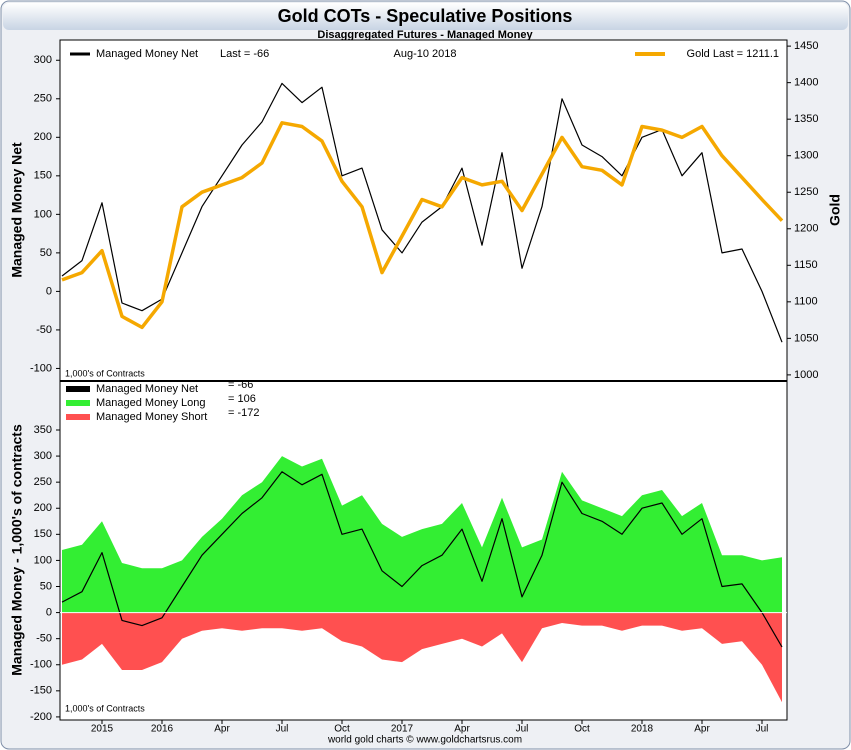 This screenshot has width=851, height=750. Describe the element at coordinates (806, 192) in the screenshot. I see `y2-tick-label: 1250` at that location.